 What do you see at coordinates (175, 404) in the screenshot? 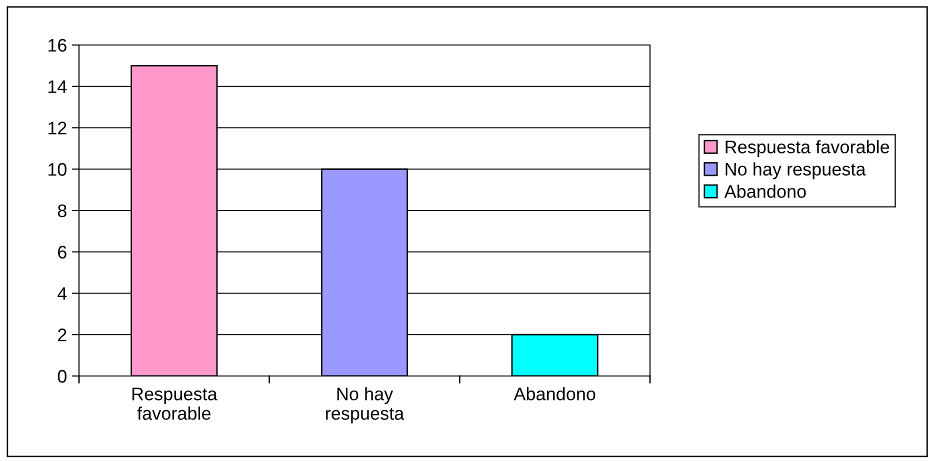
I see `x-tick-label: Respuesta favorable` at bounding box center [175, 404].